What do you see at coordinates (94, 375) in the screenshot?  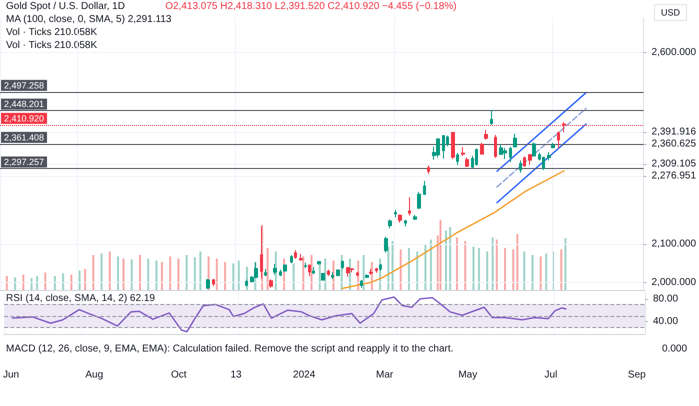 I see `x-tick-label: Aug` at bounding box center [94, 375].